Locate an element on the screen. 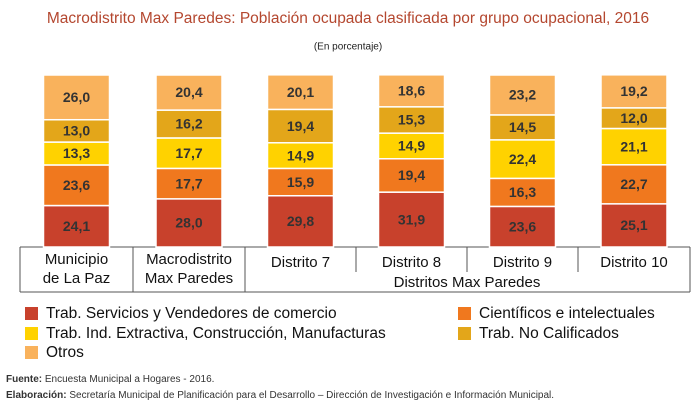 The image size is (696, 400). data-label: 15,3 is located at coordinates (411, 120).